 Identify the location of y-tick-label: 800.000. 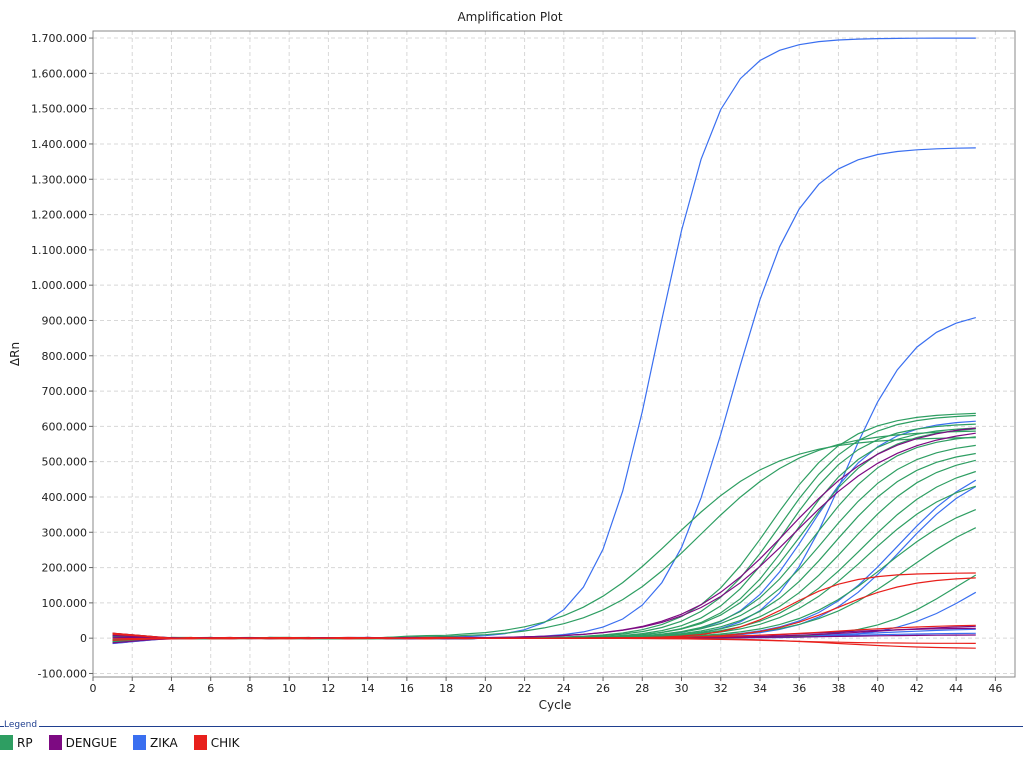
(65, 356).